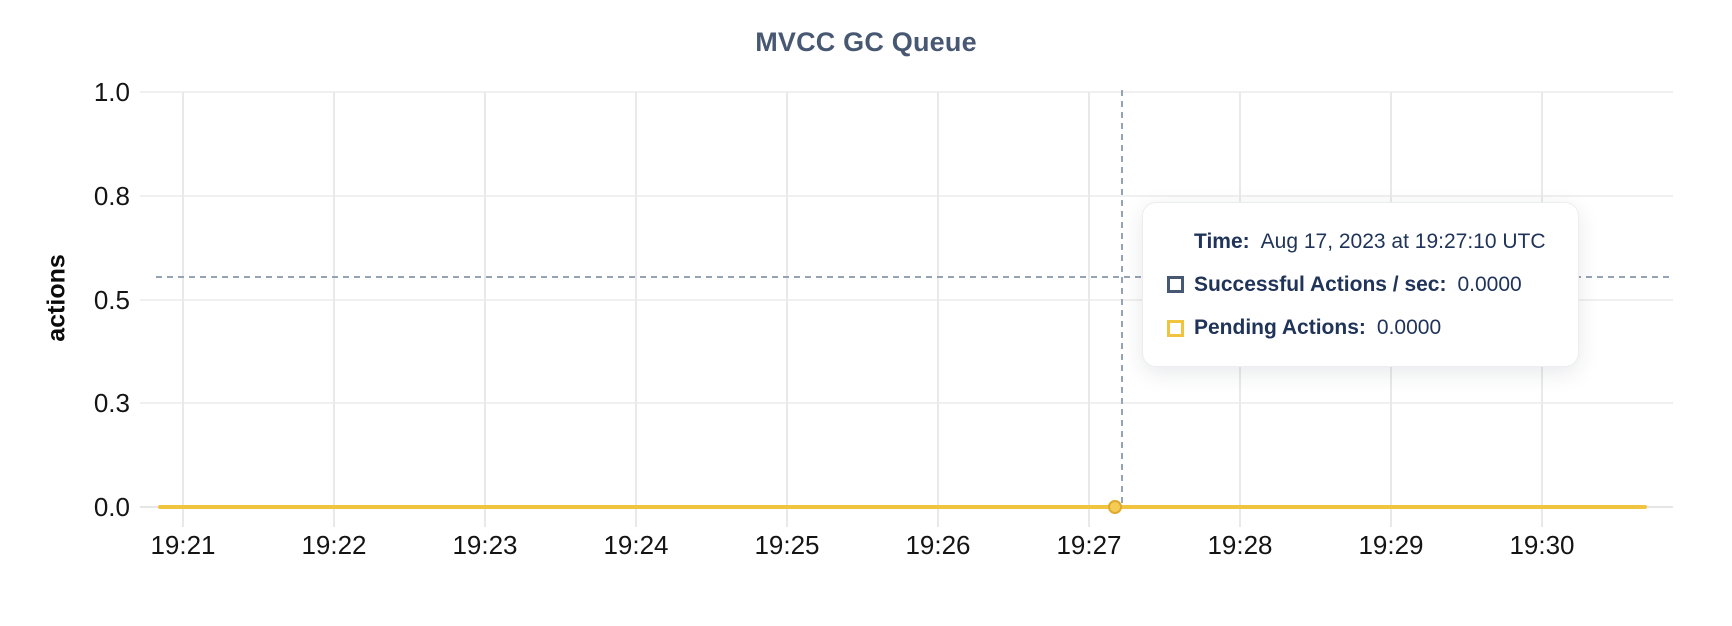 The height and width of the screenshot is (626, 1732). I want to click on x-tick-label: 19:21, so click(183, 545).